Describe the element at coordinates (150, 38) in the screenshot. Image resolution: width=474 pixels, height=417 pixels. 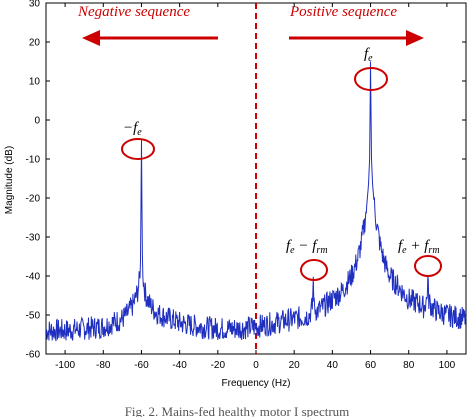
I see `negative-sequence-arrow` at that location.